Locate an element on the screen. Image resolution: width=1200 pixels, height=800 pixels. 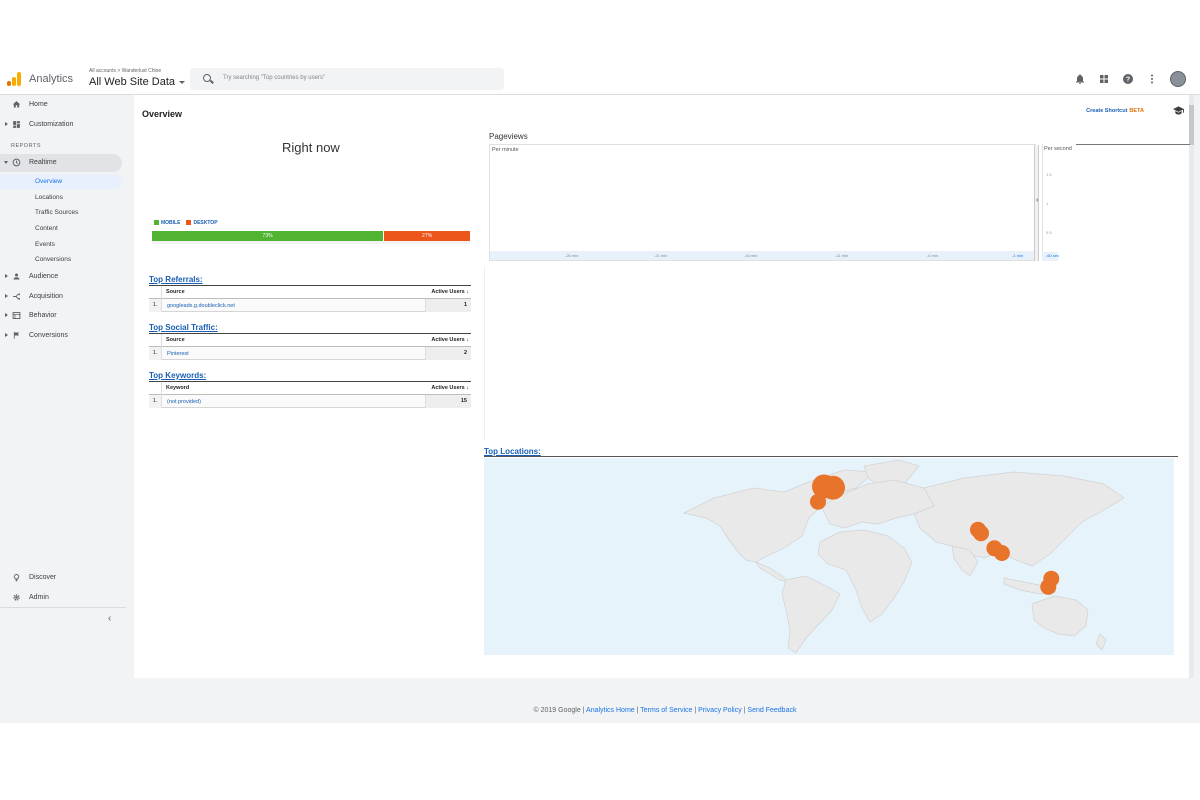
row-number: 1. is located at coordinates (155, 353).